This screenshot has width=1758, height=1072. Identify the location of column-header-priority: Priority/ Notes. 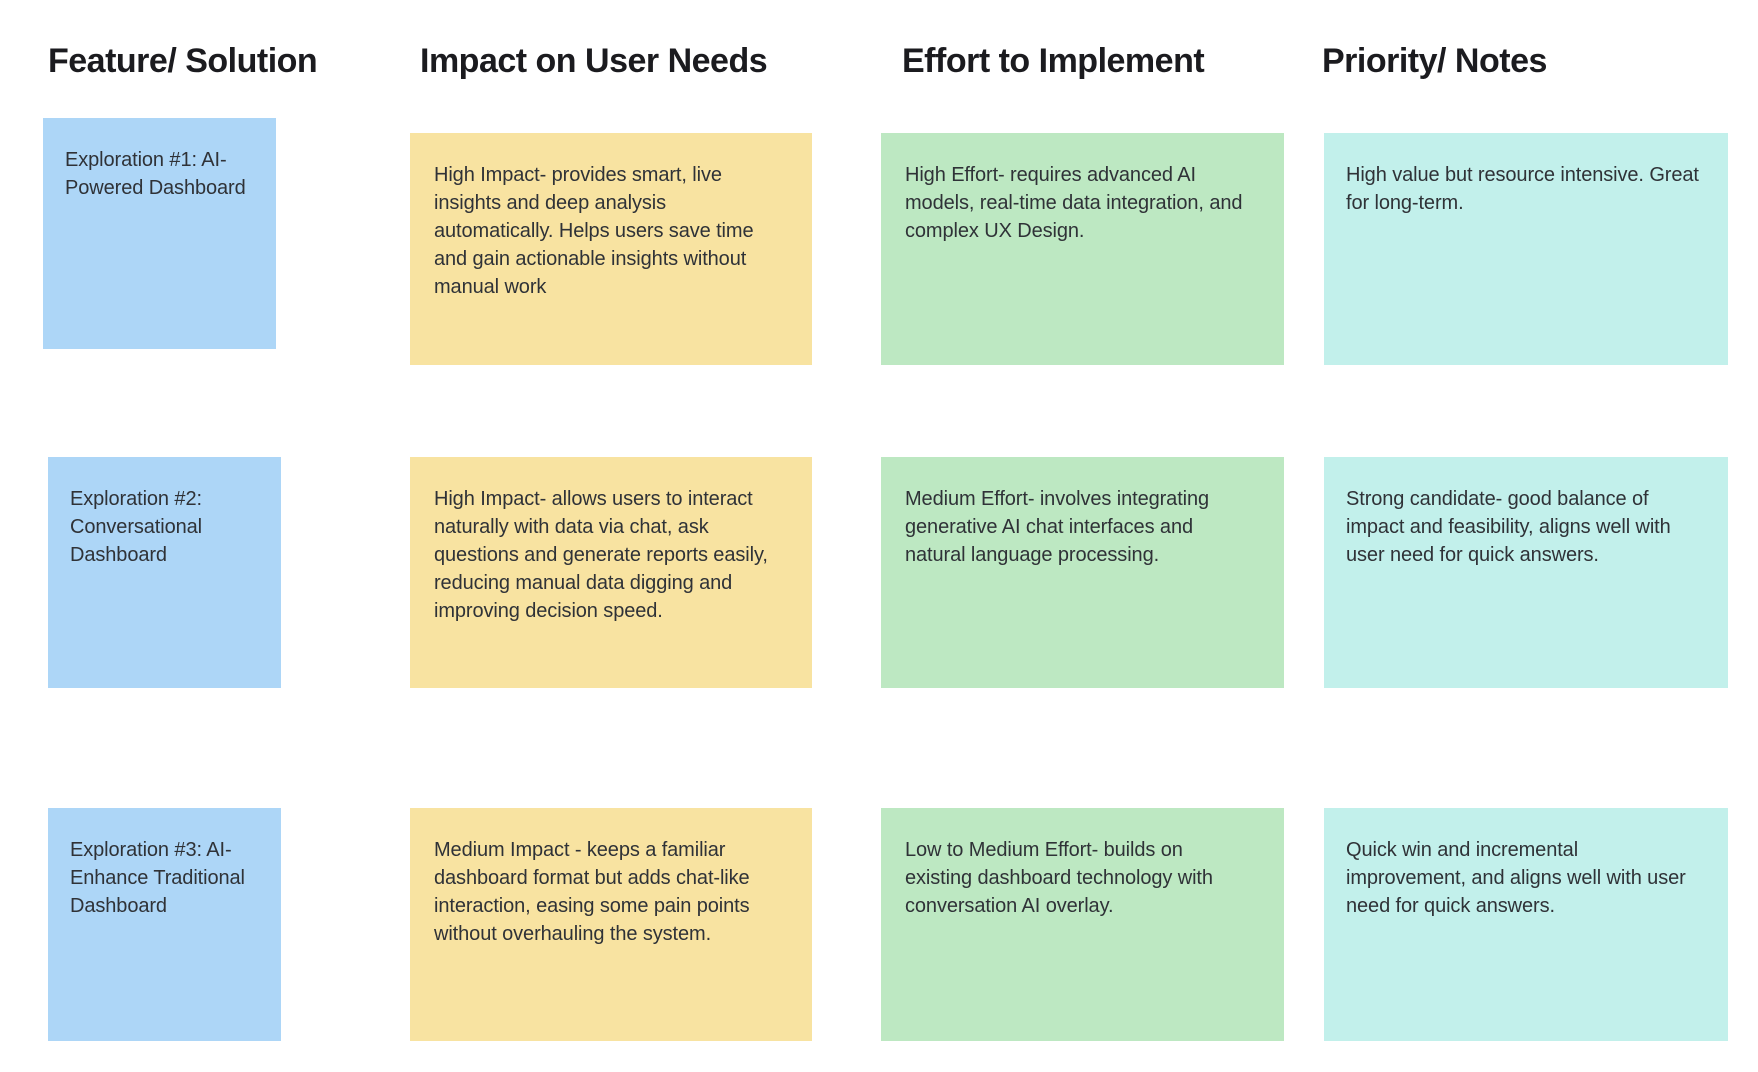
(1434, 61).